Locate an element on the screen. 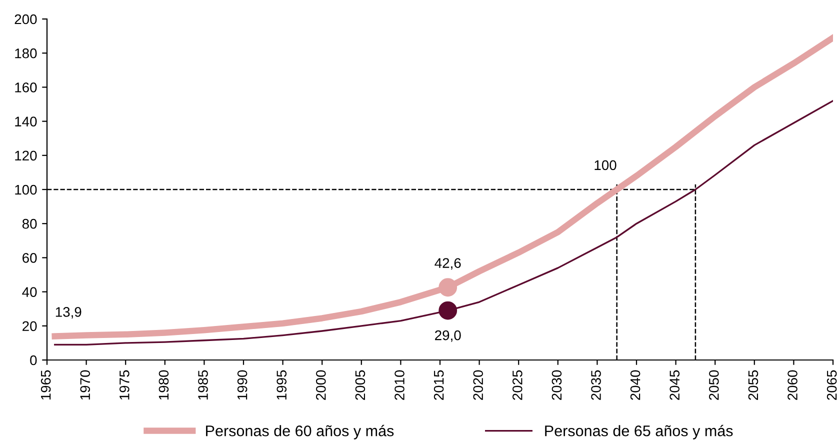  x-tick-label: 2000 is located at coordinates (321, 385).